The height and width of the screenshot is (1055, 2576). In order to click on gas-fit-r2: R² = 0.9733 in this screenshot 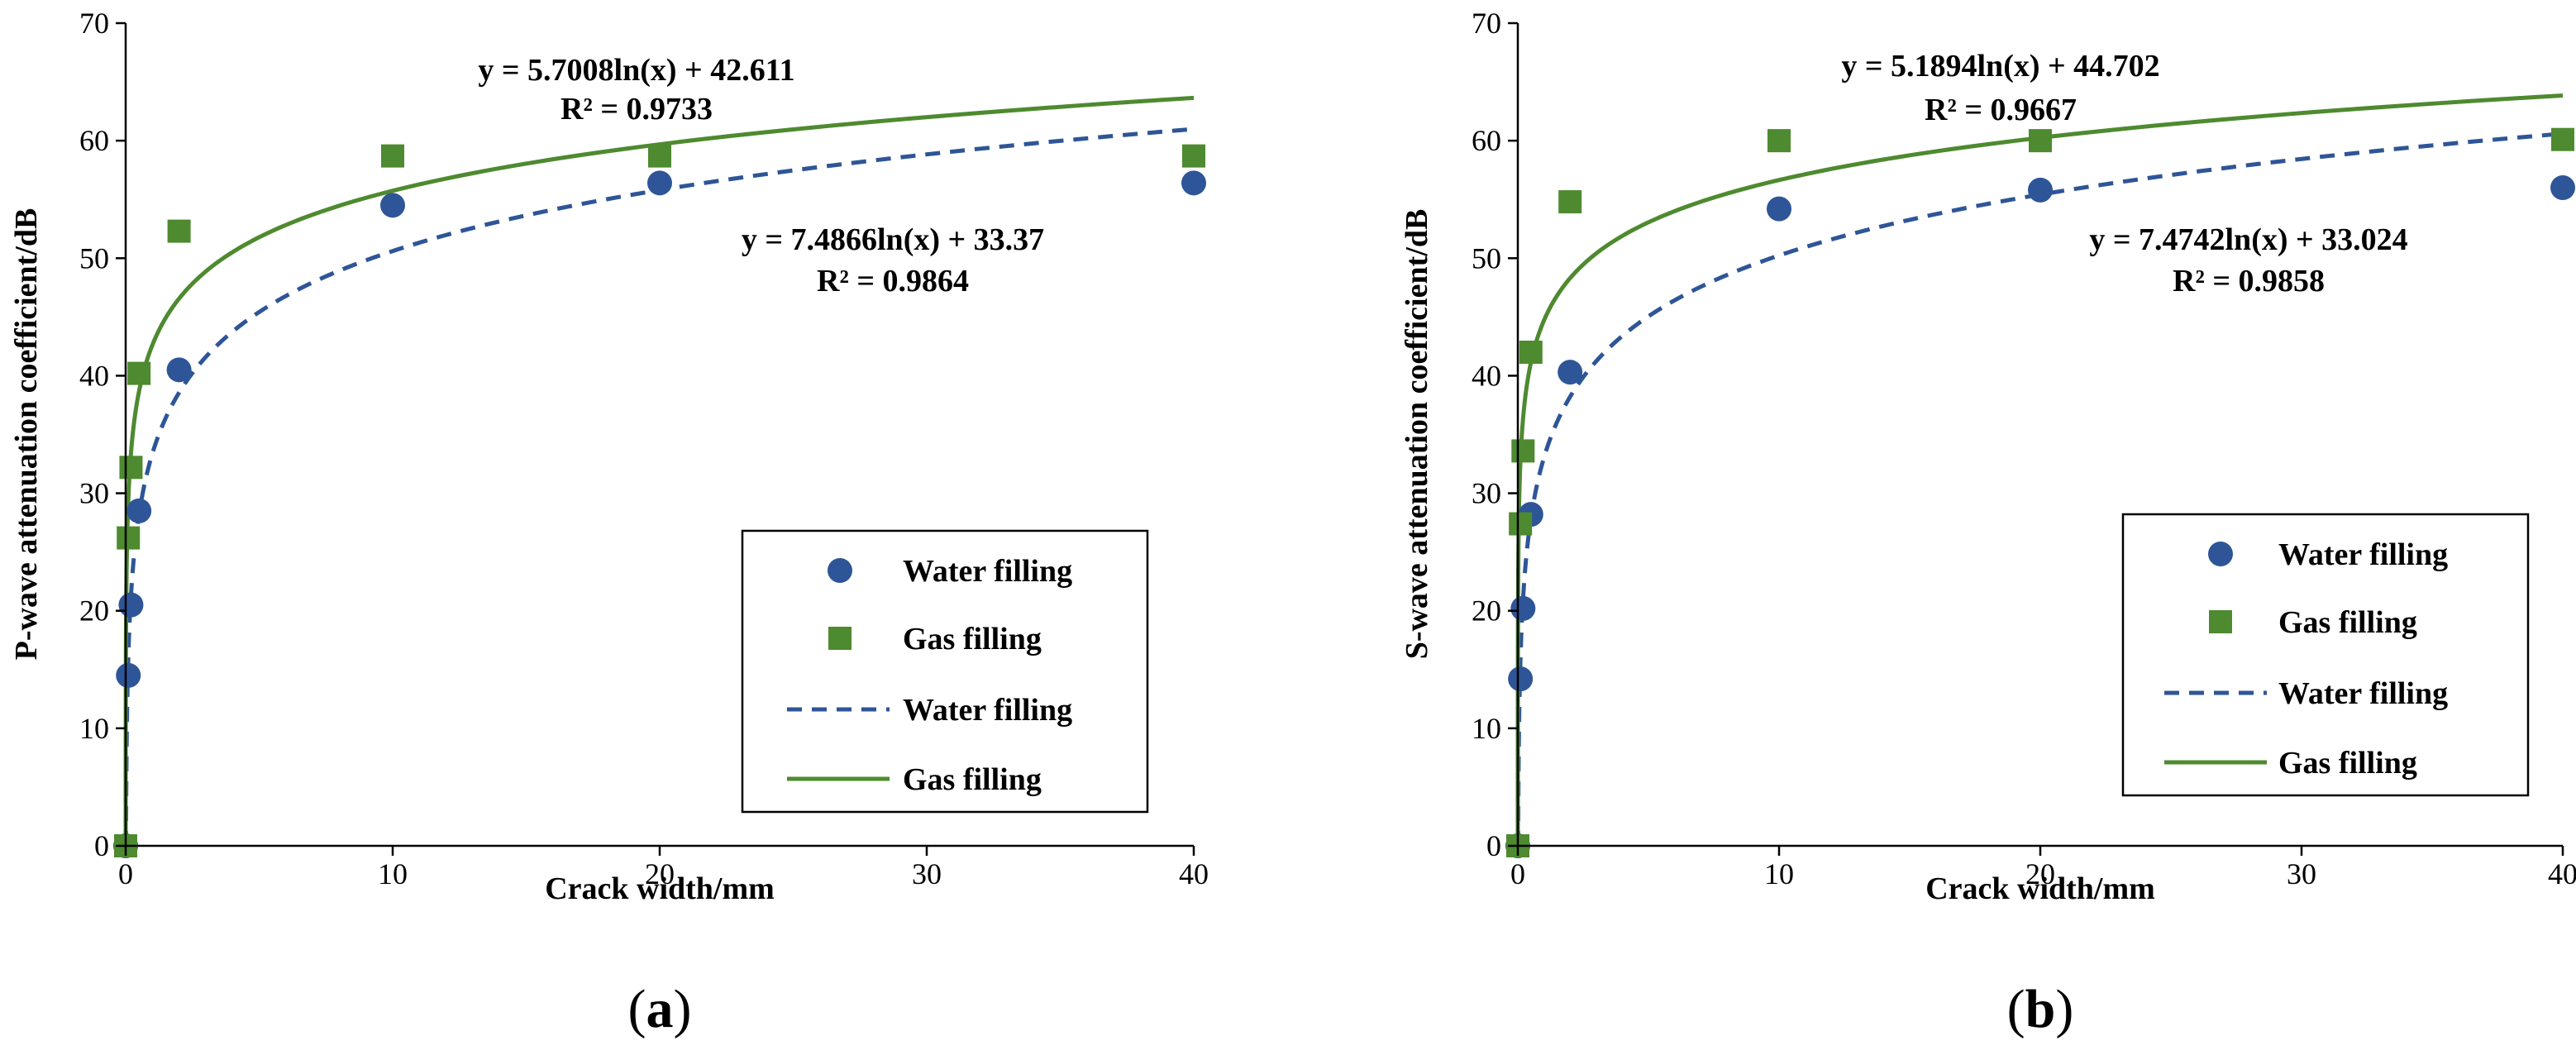, I will do `click(637, 109)`.